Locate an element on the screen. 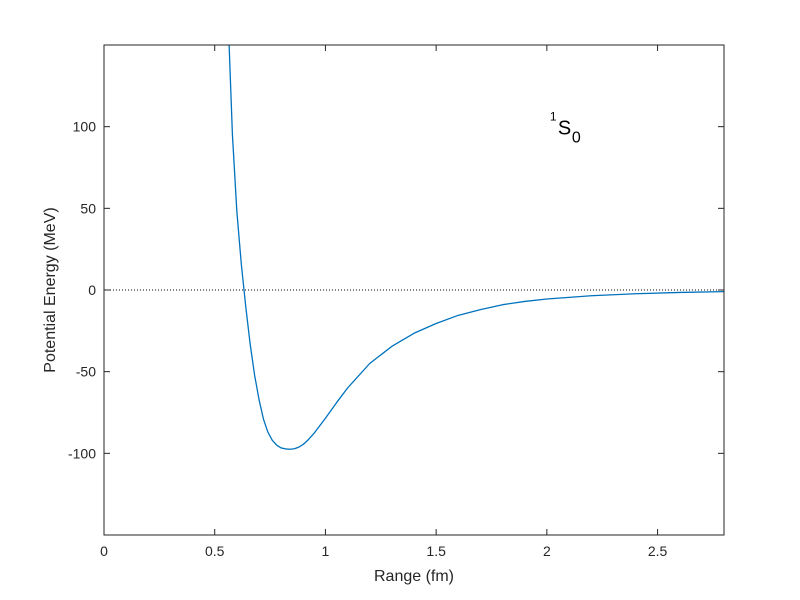  y-tick-label: 100 is located at coordinates (85, 127).